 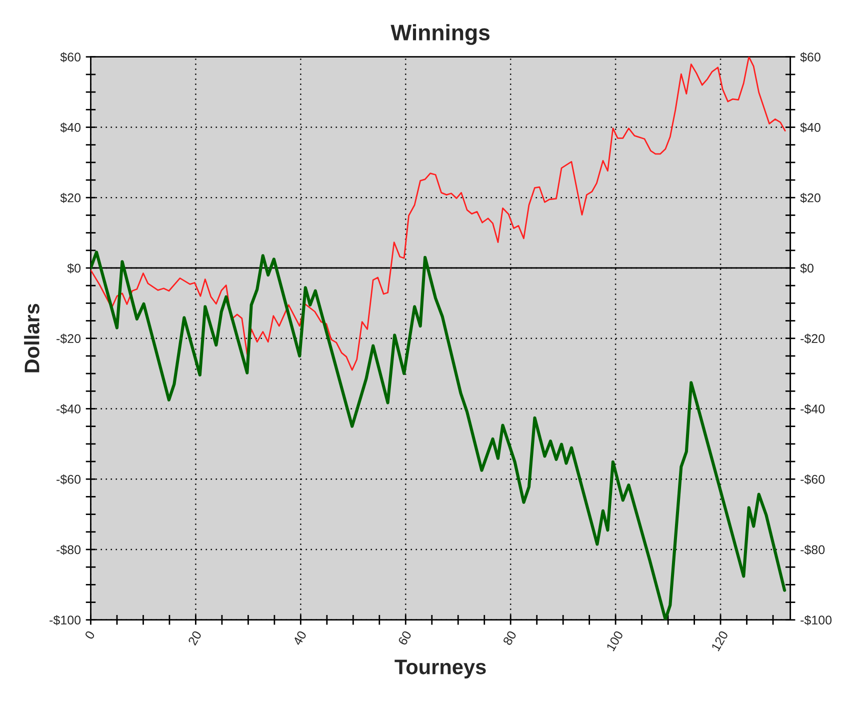 What do you see at coordinates (70, 127) in the screenshot?
I see `y-tick-label: $40` at bounding box center [70, 127].